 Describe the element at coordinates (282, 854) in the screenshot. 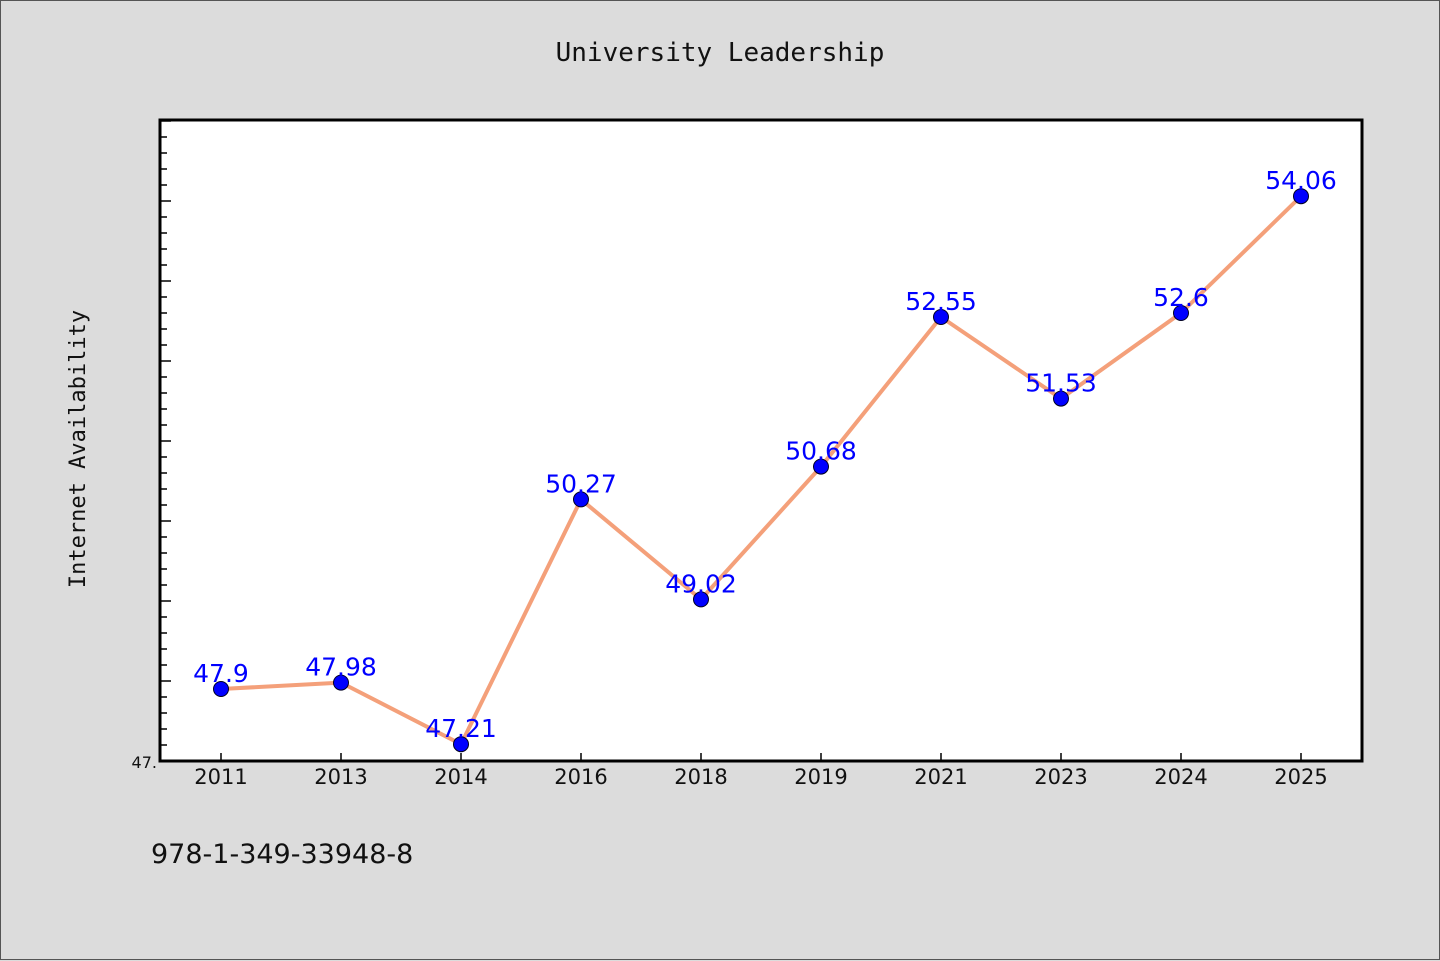

I see `footnote-isbn: 978-1-349-33948-8` at that location.